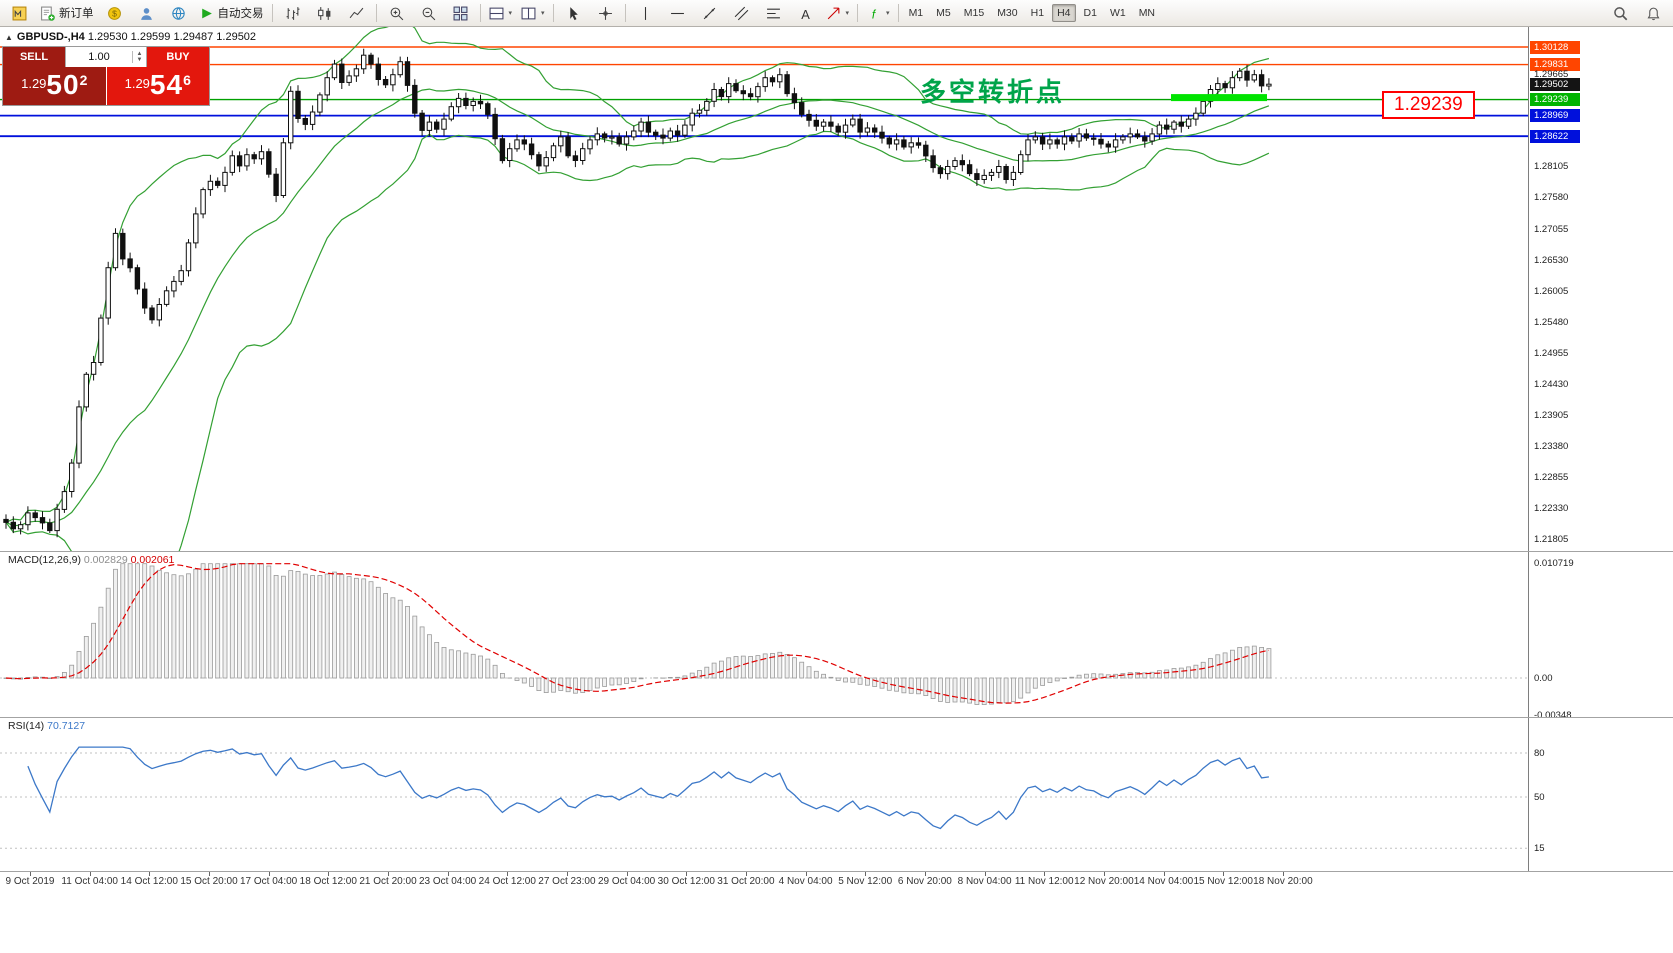  Describe the element at coordinates (139, 60) in the screenshot. I see `volume-down-icon: ▼` at that location.